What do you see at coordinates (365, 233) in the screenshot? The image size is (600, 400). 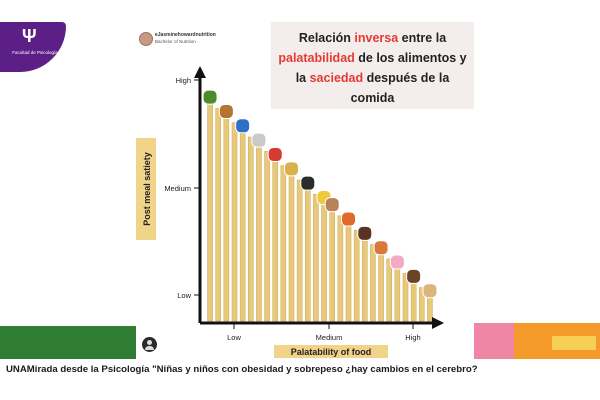 I see `brownie-icon` at bounding box center [365, 233].